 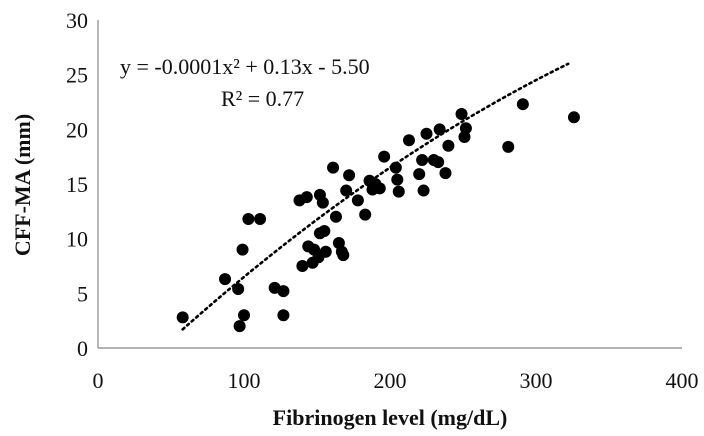 I want to click on y-tick-label: 5, so click(x=82, y=293).